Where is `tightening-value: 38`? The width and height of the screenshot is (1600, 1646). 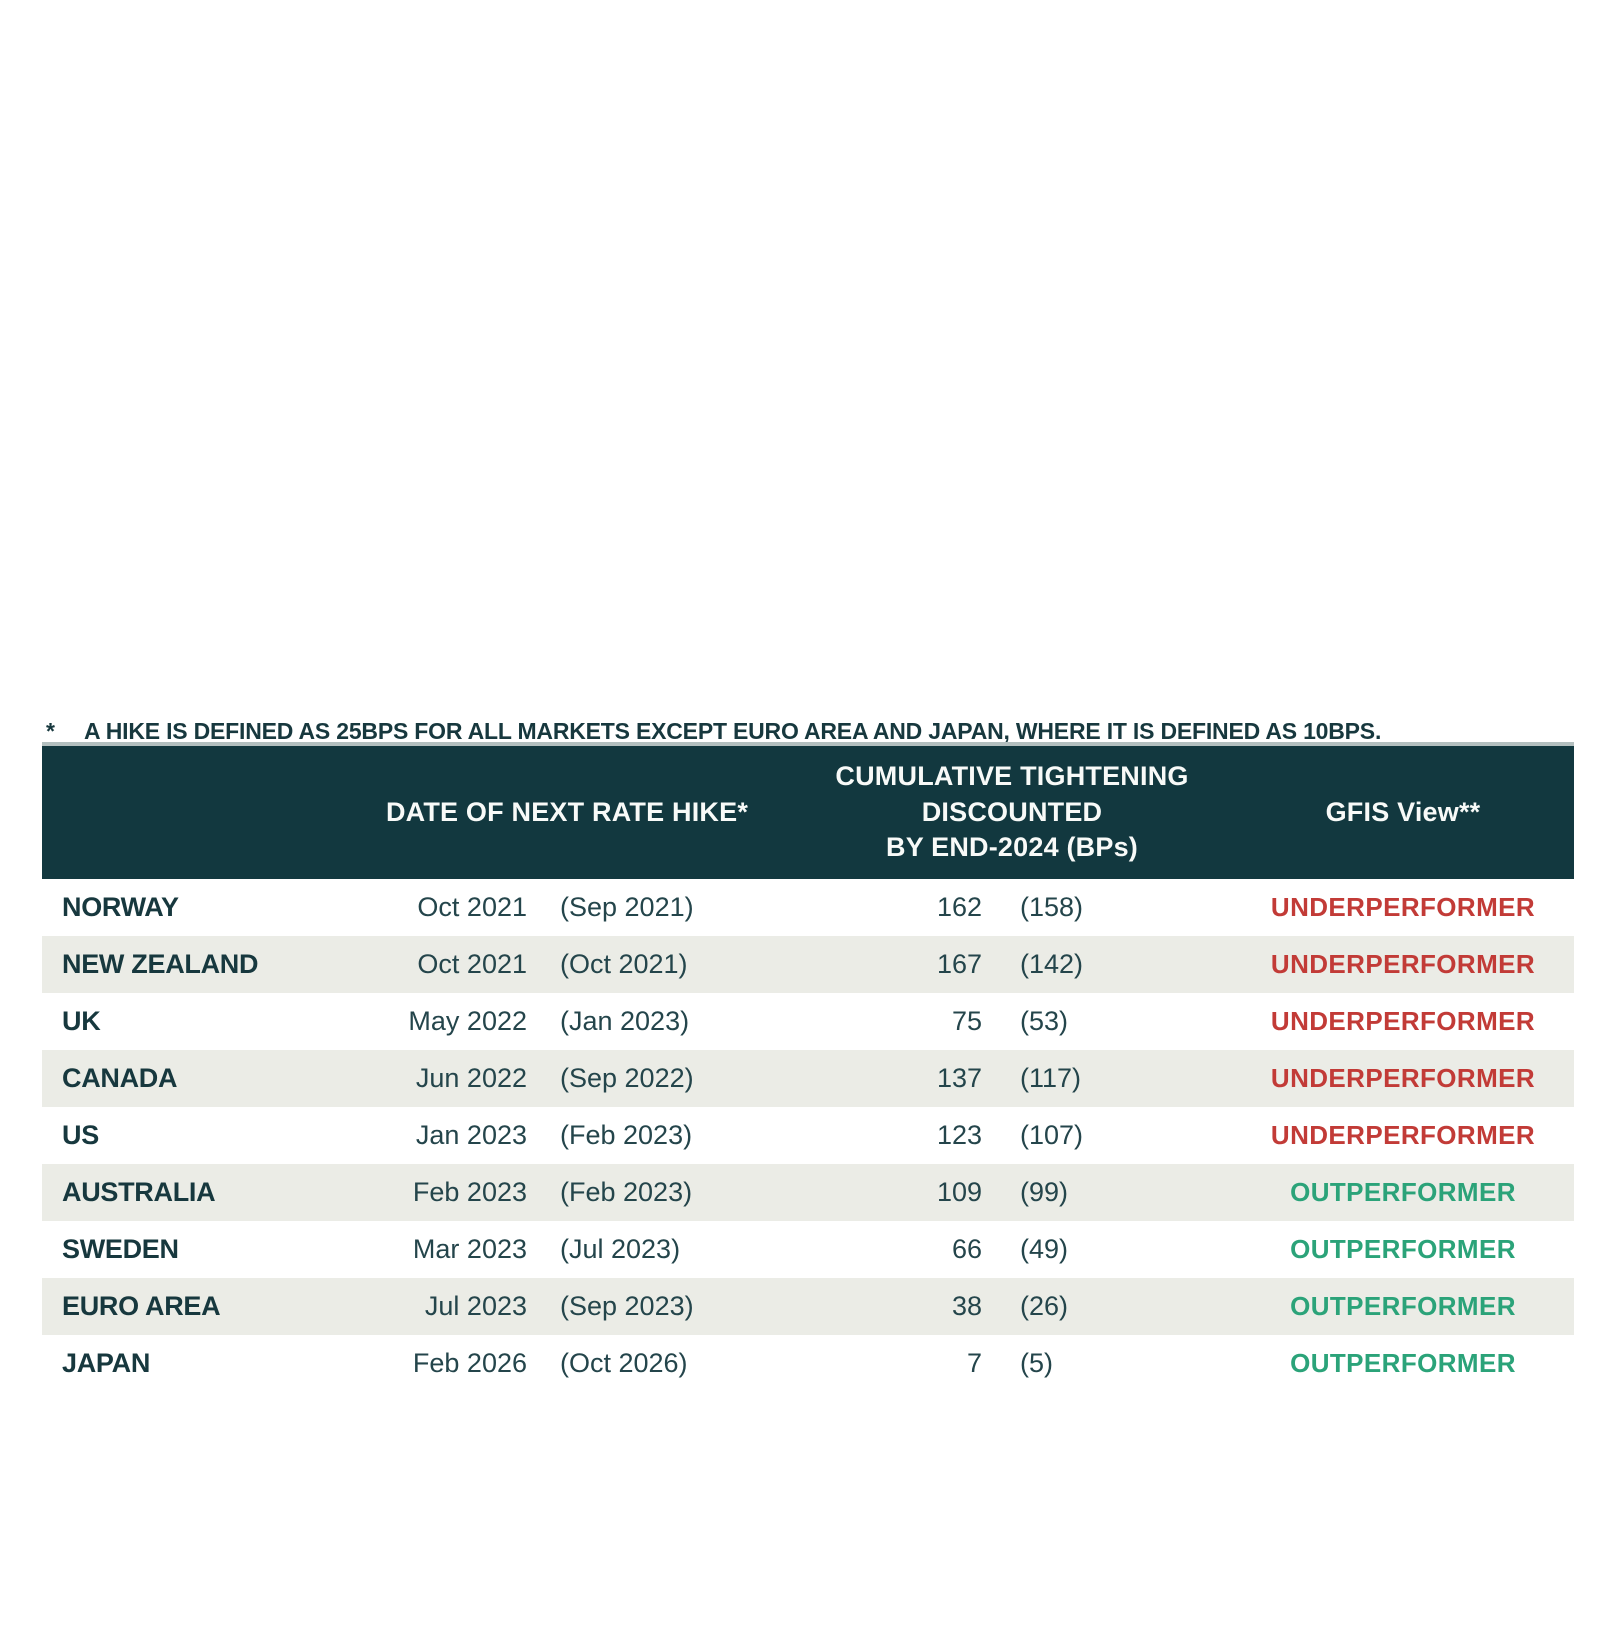
tightening-value: 38 is located at coordinates (966, 1306).